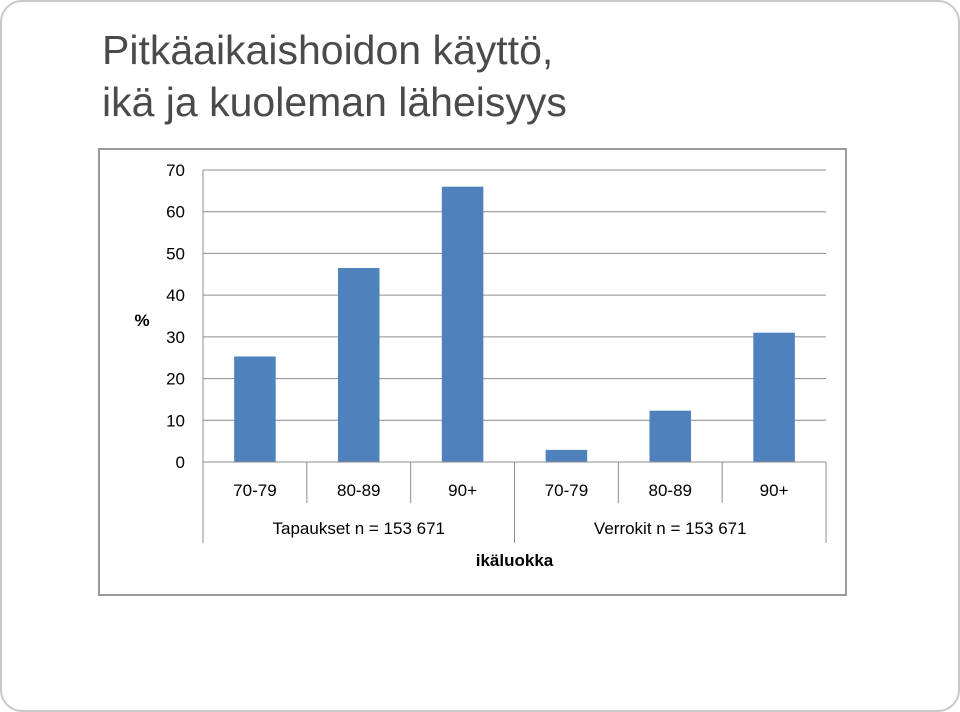 This screenshot has height=712, width=960. I want to click on title-line-1: Pitkäaikaishoidon käyttö,, so click(328, 50).